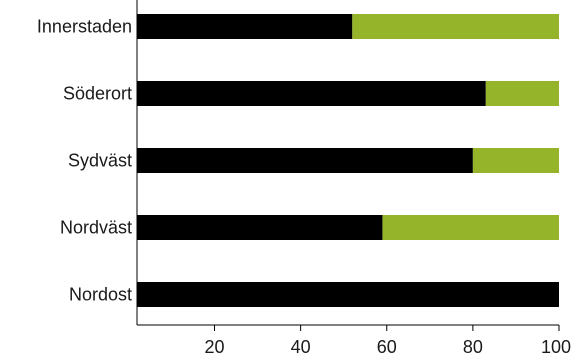  Describe the element at coordinates (97, 94) in the screenshot. I see `category-label: Söderort` at that location.